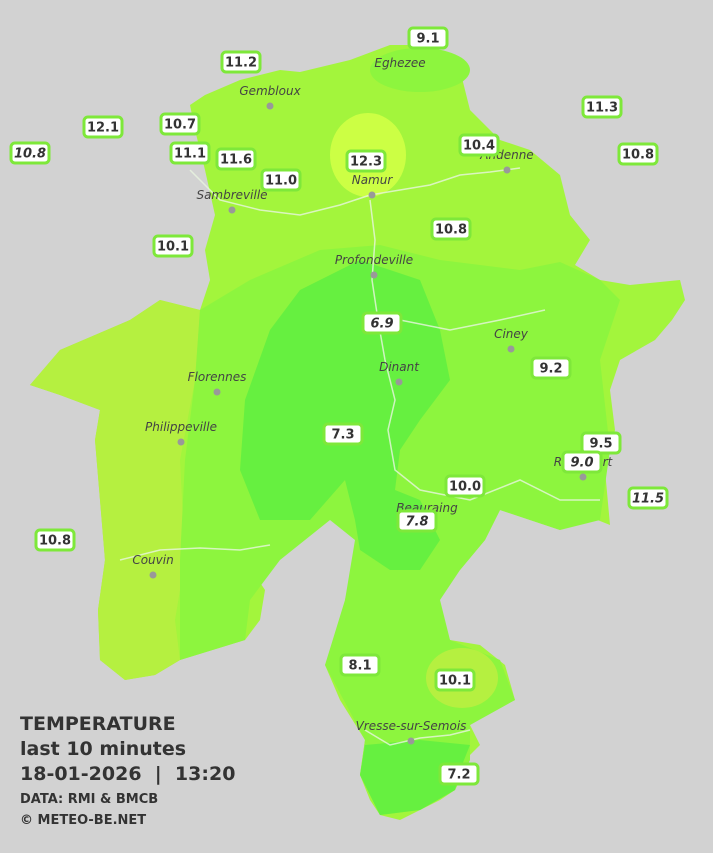 The width and height of the screenshot is (713, 853). I want to click on temperature-reading: 12.3, so click(366, 162).